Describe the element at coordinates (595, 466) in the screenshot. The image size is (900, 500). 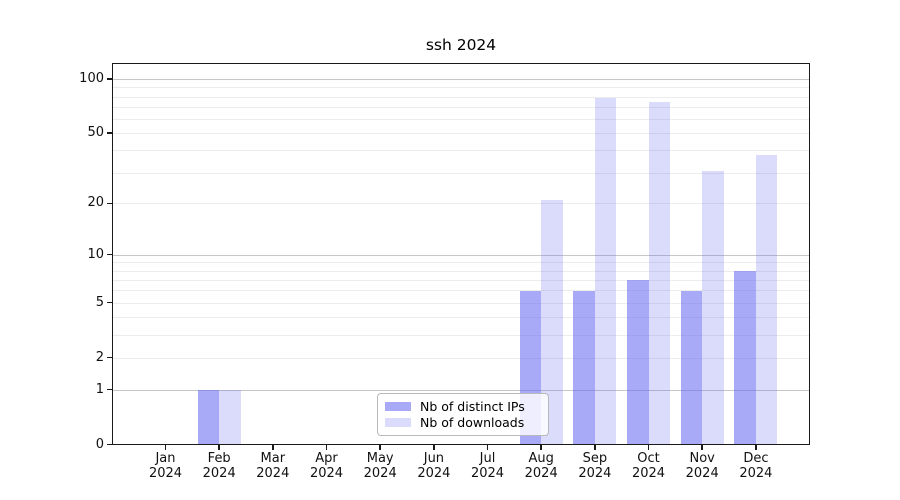
I see `x-tick-label-sep: Sep 2024` at that location.